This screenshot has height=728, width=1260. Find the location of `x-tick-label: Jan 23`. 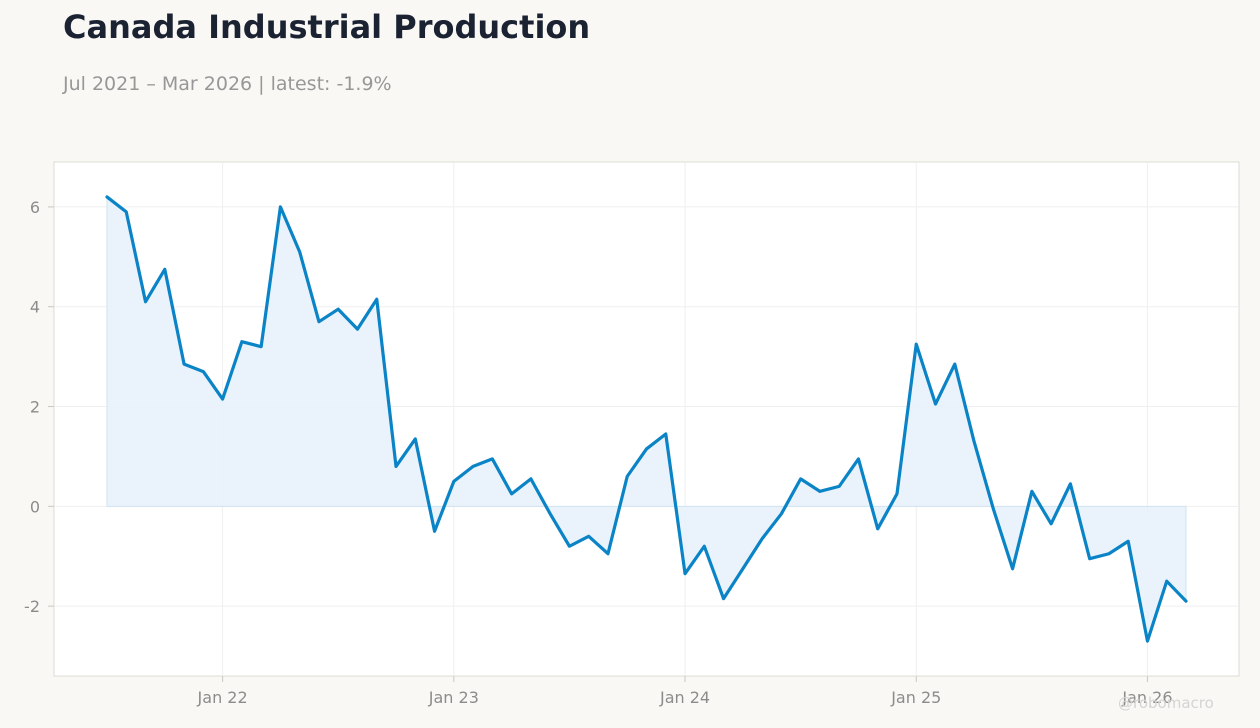

x-tick-label: Jan 23 is located at coordinates (453, 697).